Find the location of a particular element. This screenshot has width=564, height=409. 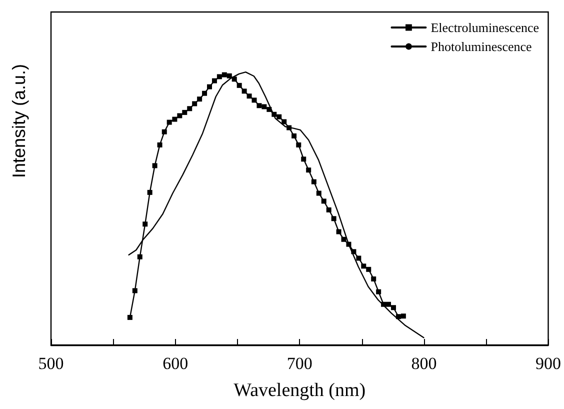

x-tick-label: 600 is located at coordinates (175, 363).